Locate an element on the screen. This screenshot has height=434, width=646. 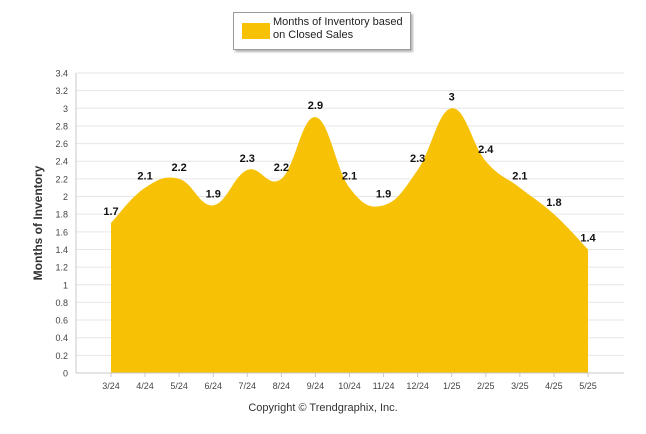
x-tick-label: 3/24 is located at coordinates (111, 386).